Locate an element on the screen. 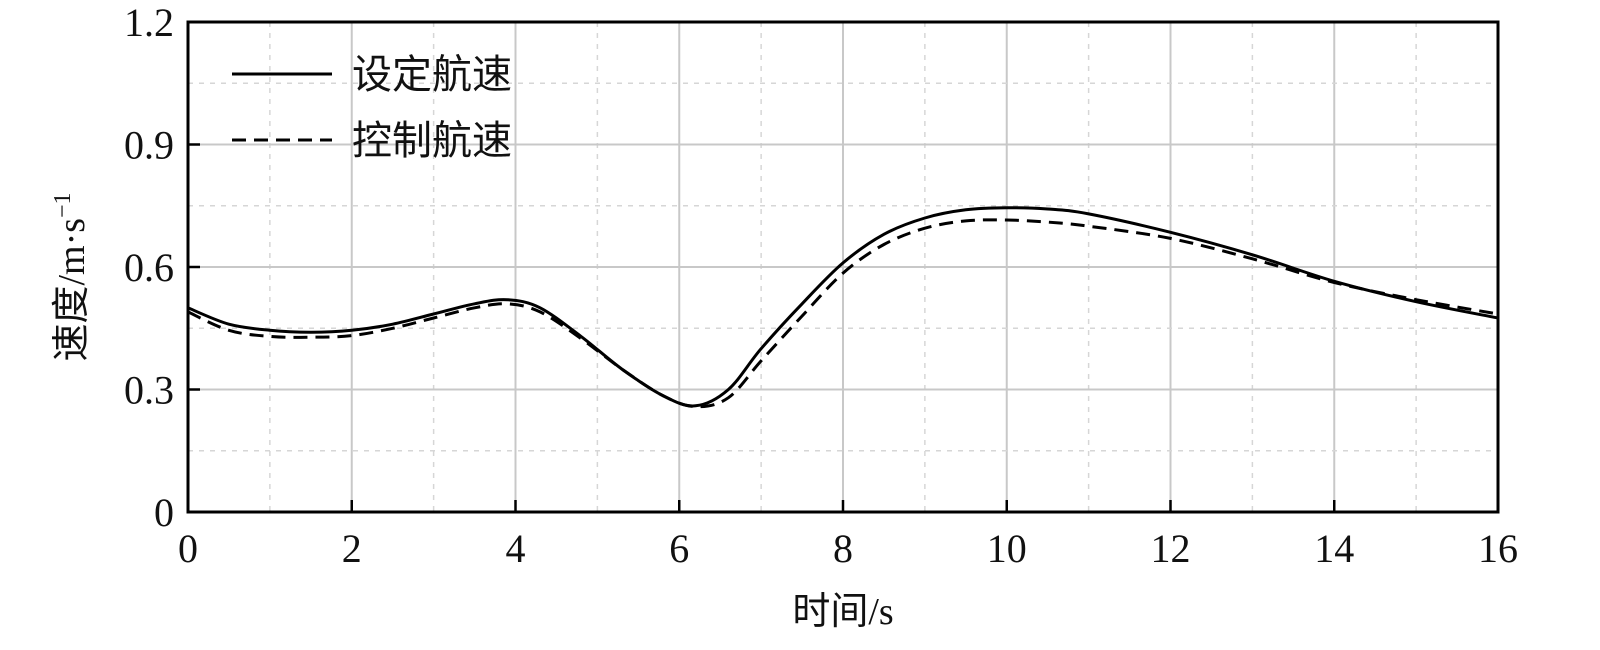 This screenshot has width=1600, height=650. legend-label: 控制航速 is located at coordinates (432, 140).